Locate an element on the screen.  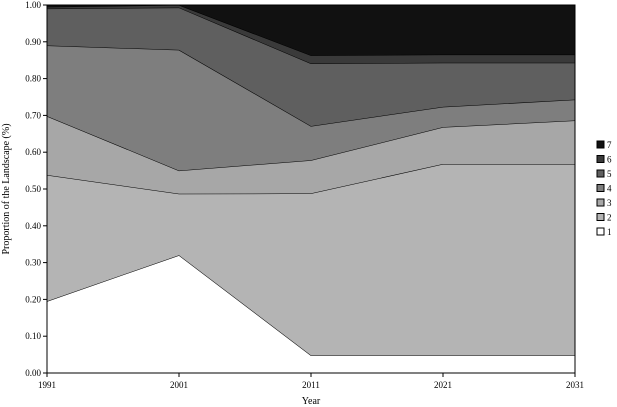
x-tick-group: 1991 2001 2011 2021 2031 is located at coordinates (311, 381).